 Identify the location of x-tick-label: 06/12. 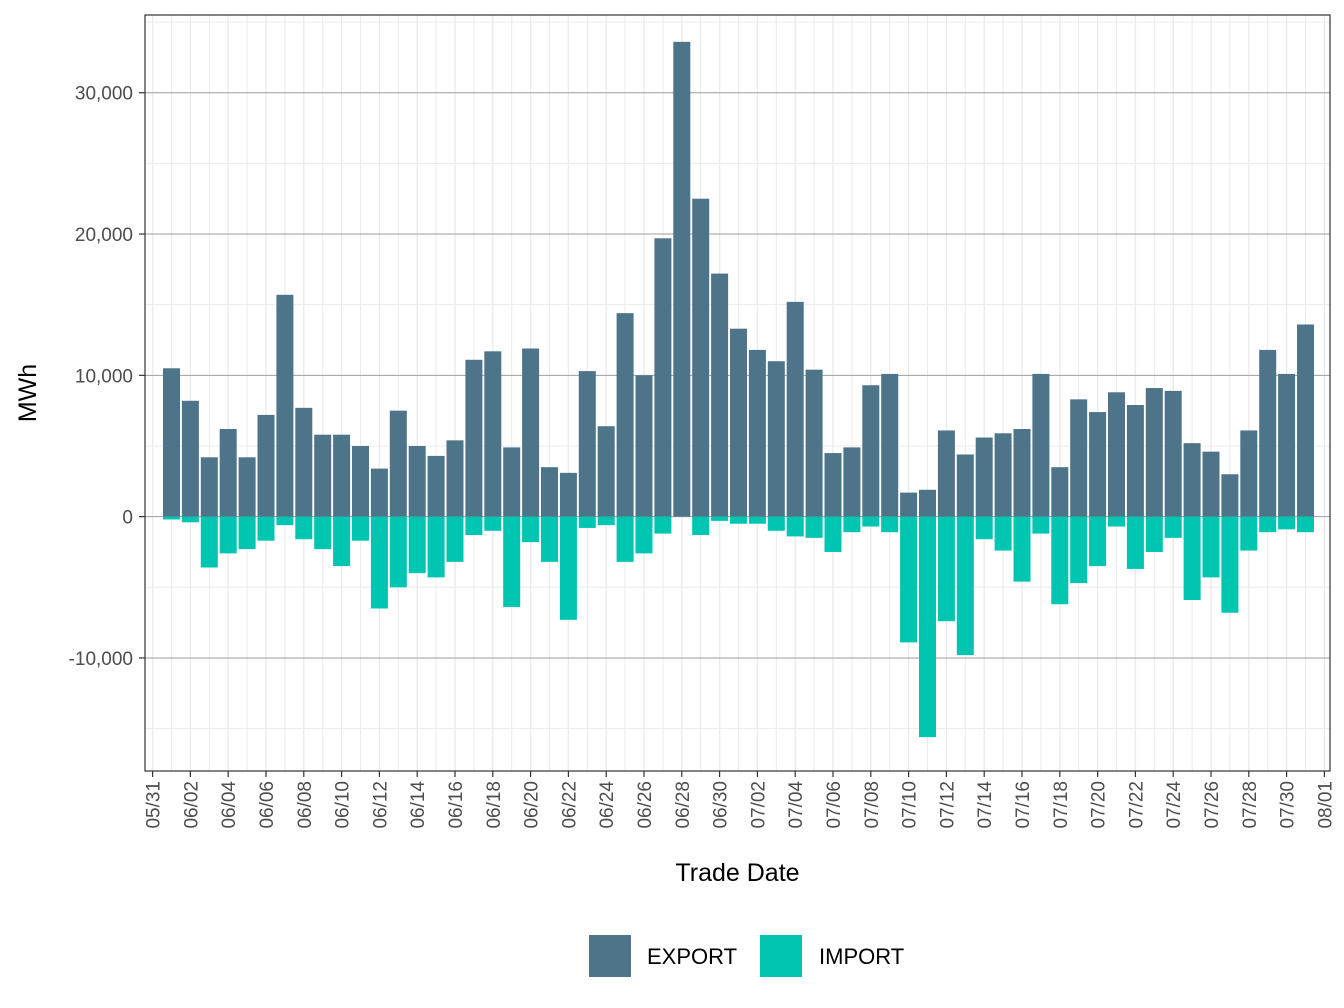
(380, 805).